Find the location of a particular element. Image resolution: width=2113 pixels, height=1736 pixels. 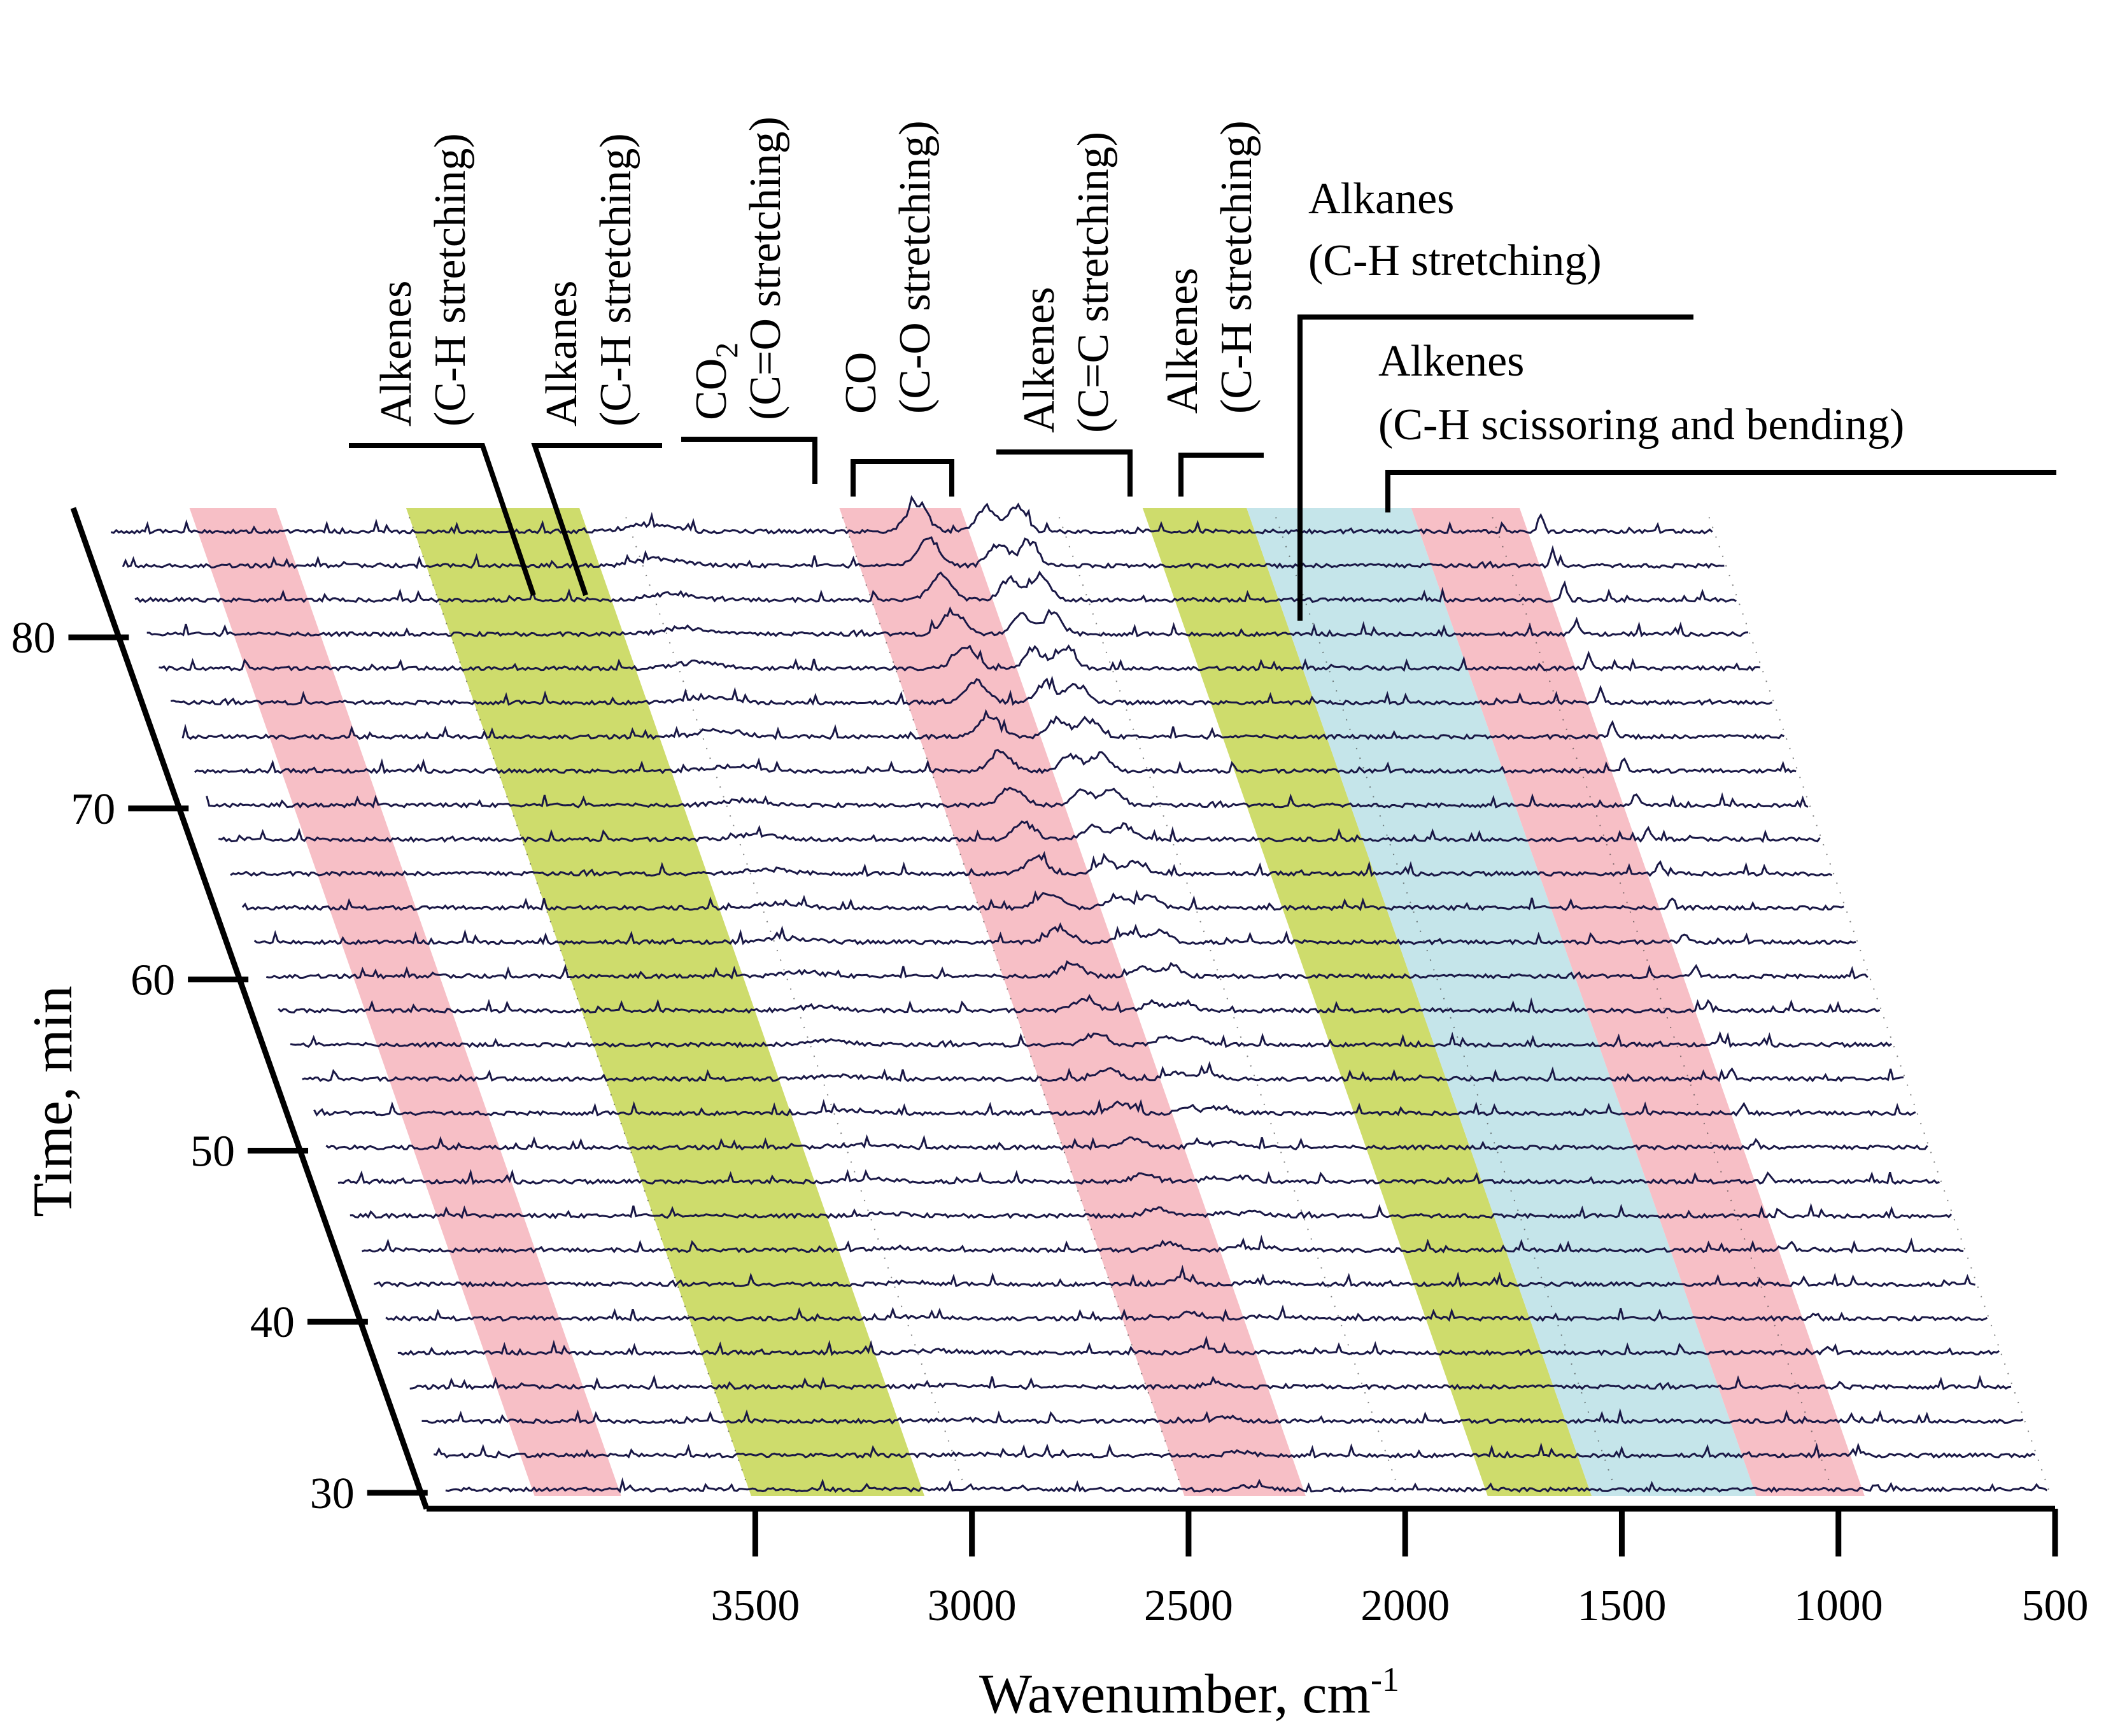

x-tick-label-500: 500 is located at coordinates (2055, 1606).